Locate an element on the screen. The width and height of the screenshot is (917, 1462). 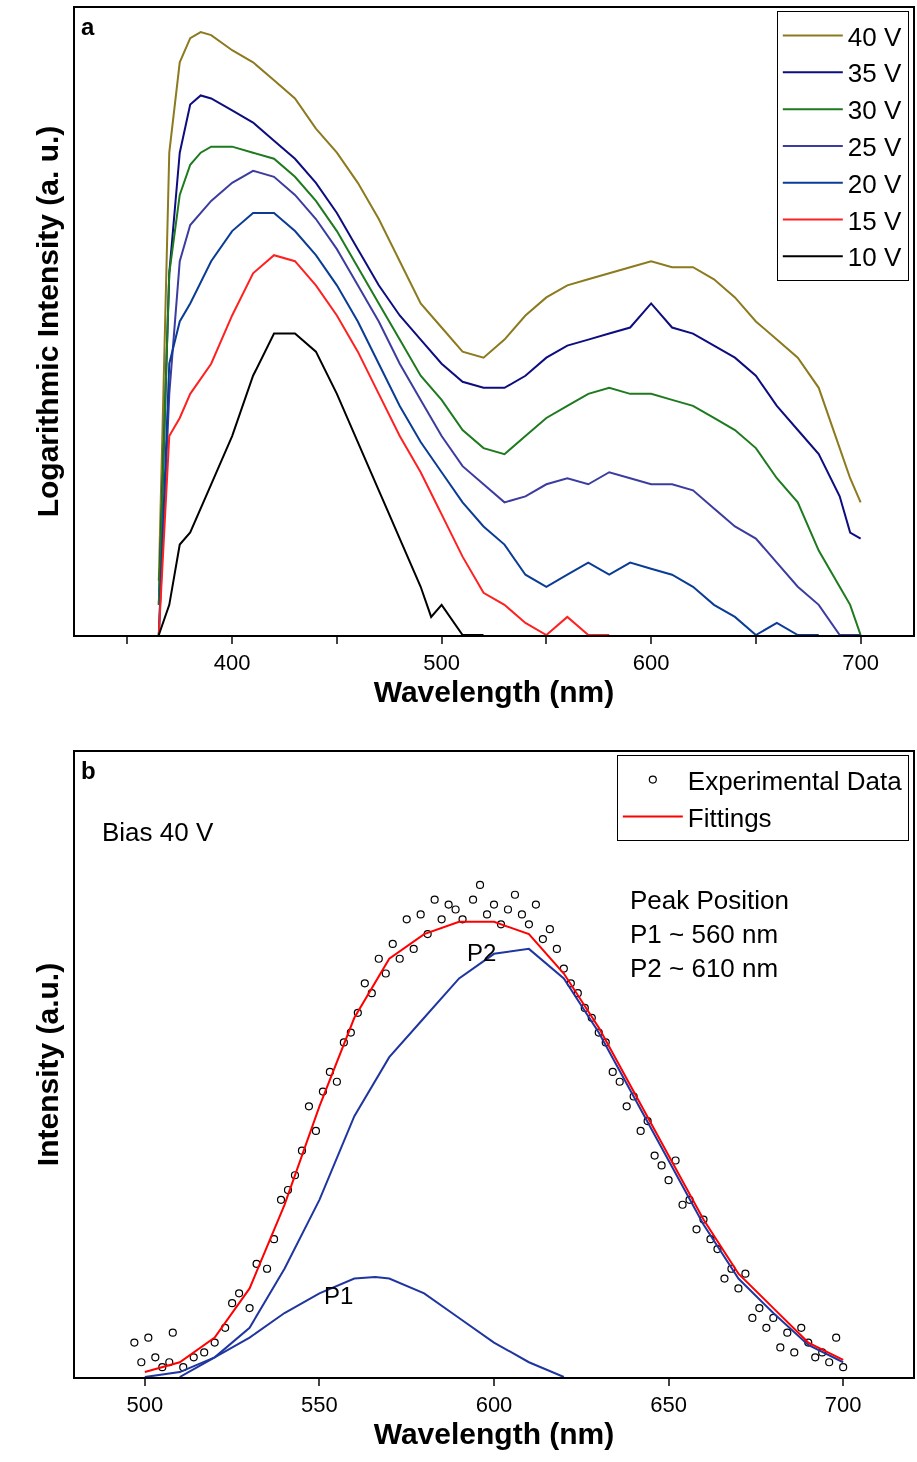
legend-label: 25 V is located at coordinates (874, 147).